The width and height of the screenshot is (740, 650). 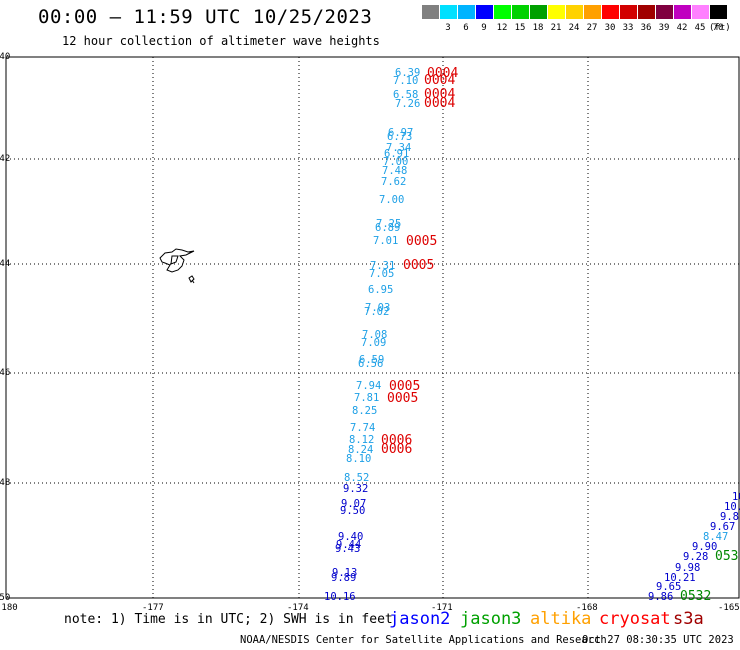 What do you see at coordinates (688, 568) in the screenshot?
I see `wave-height-value: 9.98` at bounding box center [688, 568].